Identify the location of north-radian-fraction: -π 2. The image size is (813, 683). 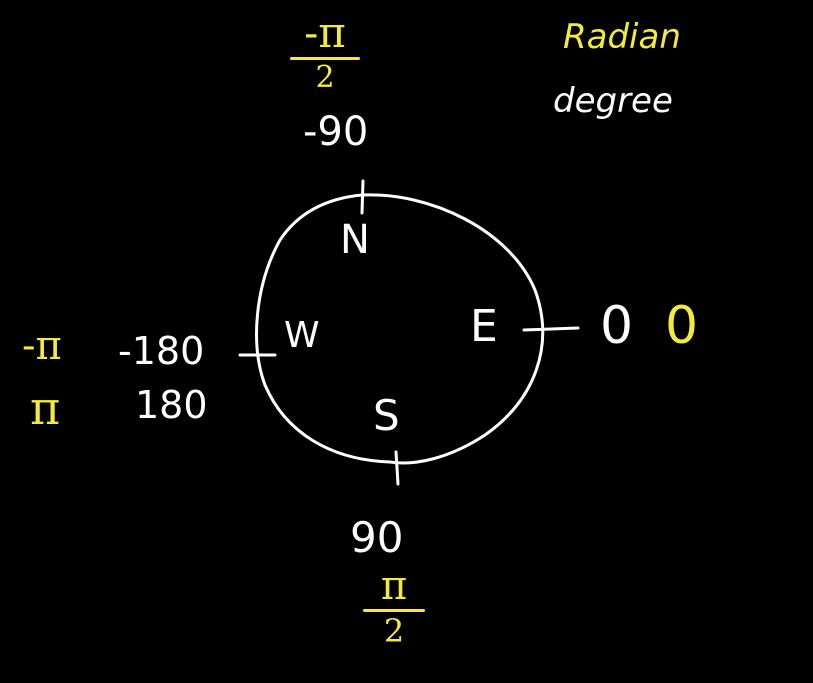
(325, 52).